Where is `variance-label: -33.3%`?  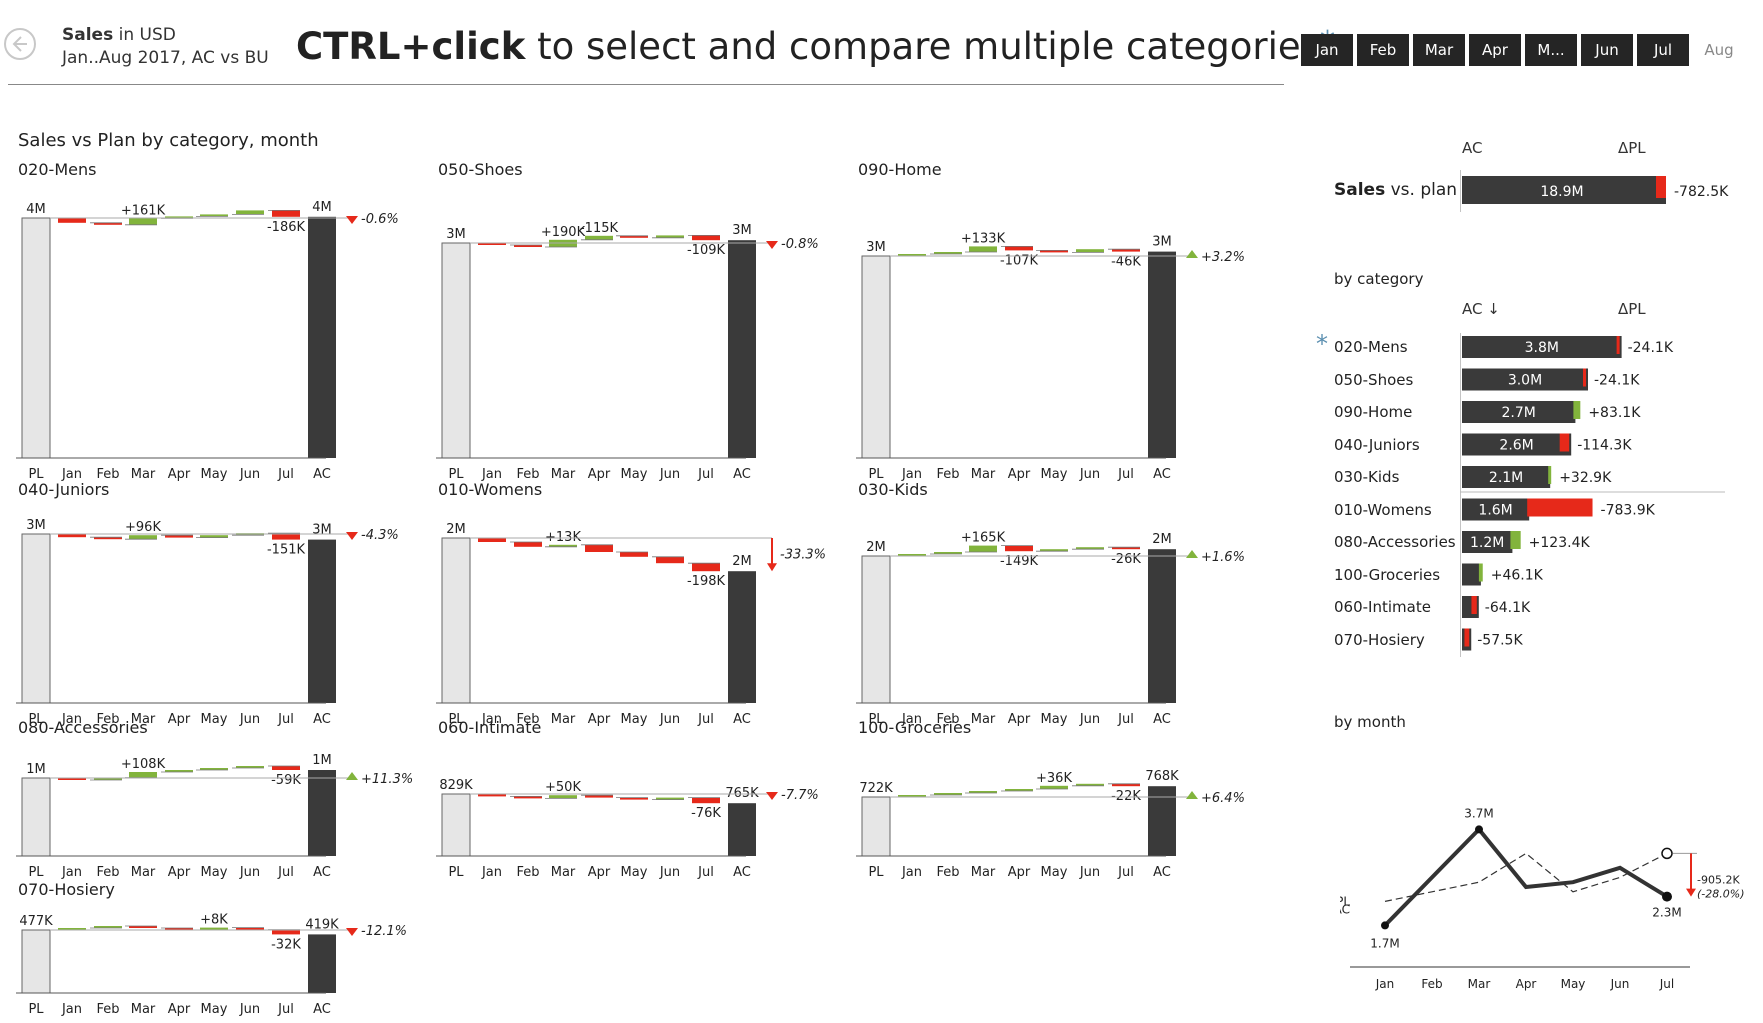 variance-label: -33.3% is located at coordinates (803, 555).